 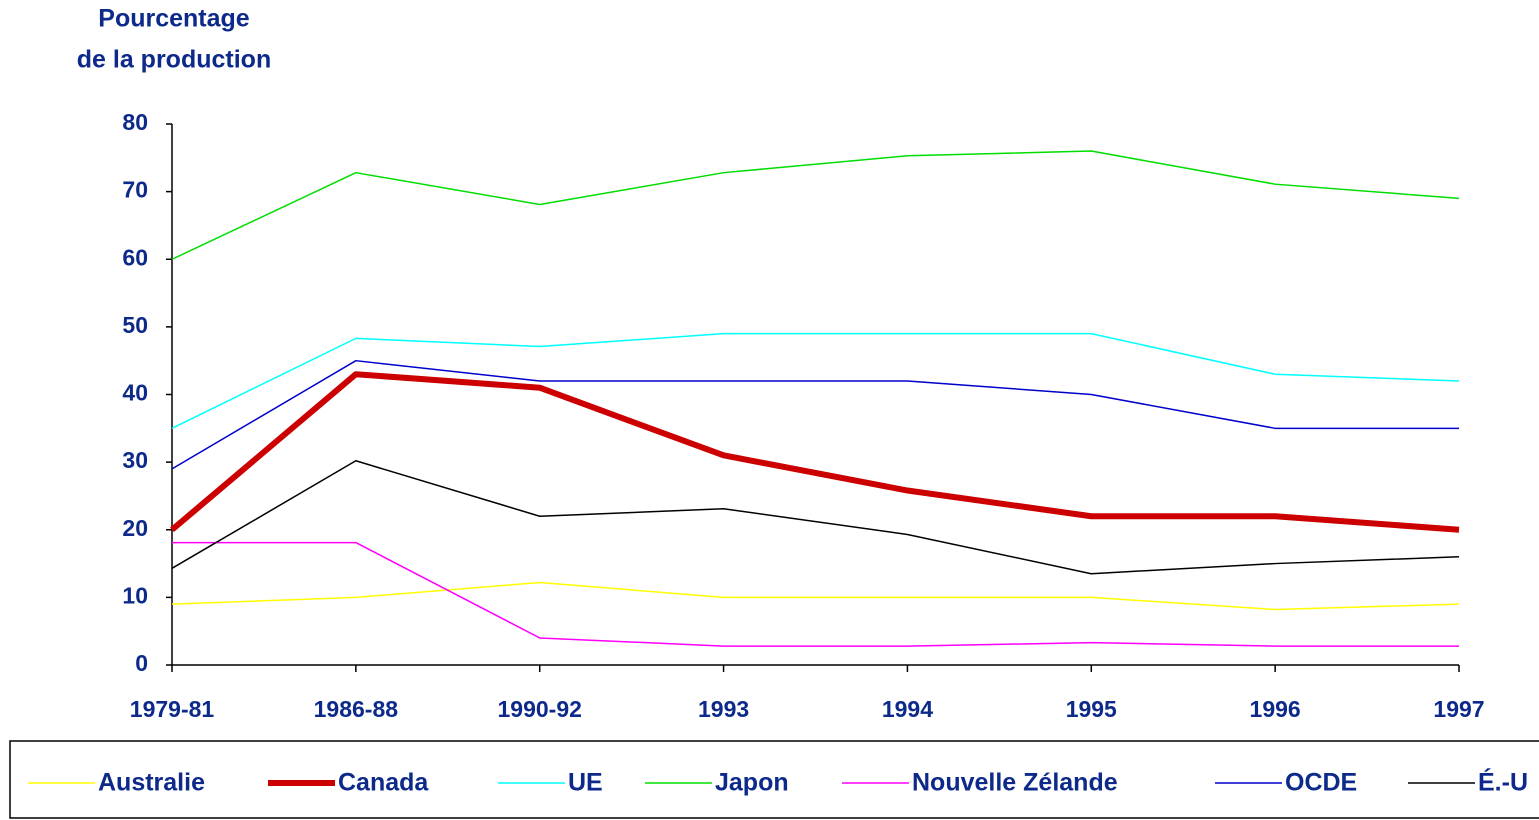 What do you see at coordinates (174, 60) in the screenshot?
I see `y-axis-title: de la production` at bounding box center [174, 60].